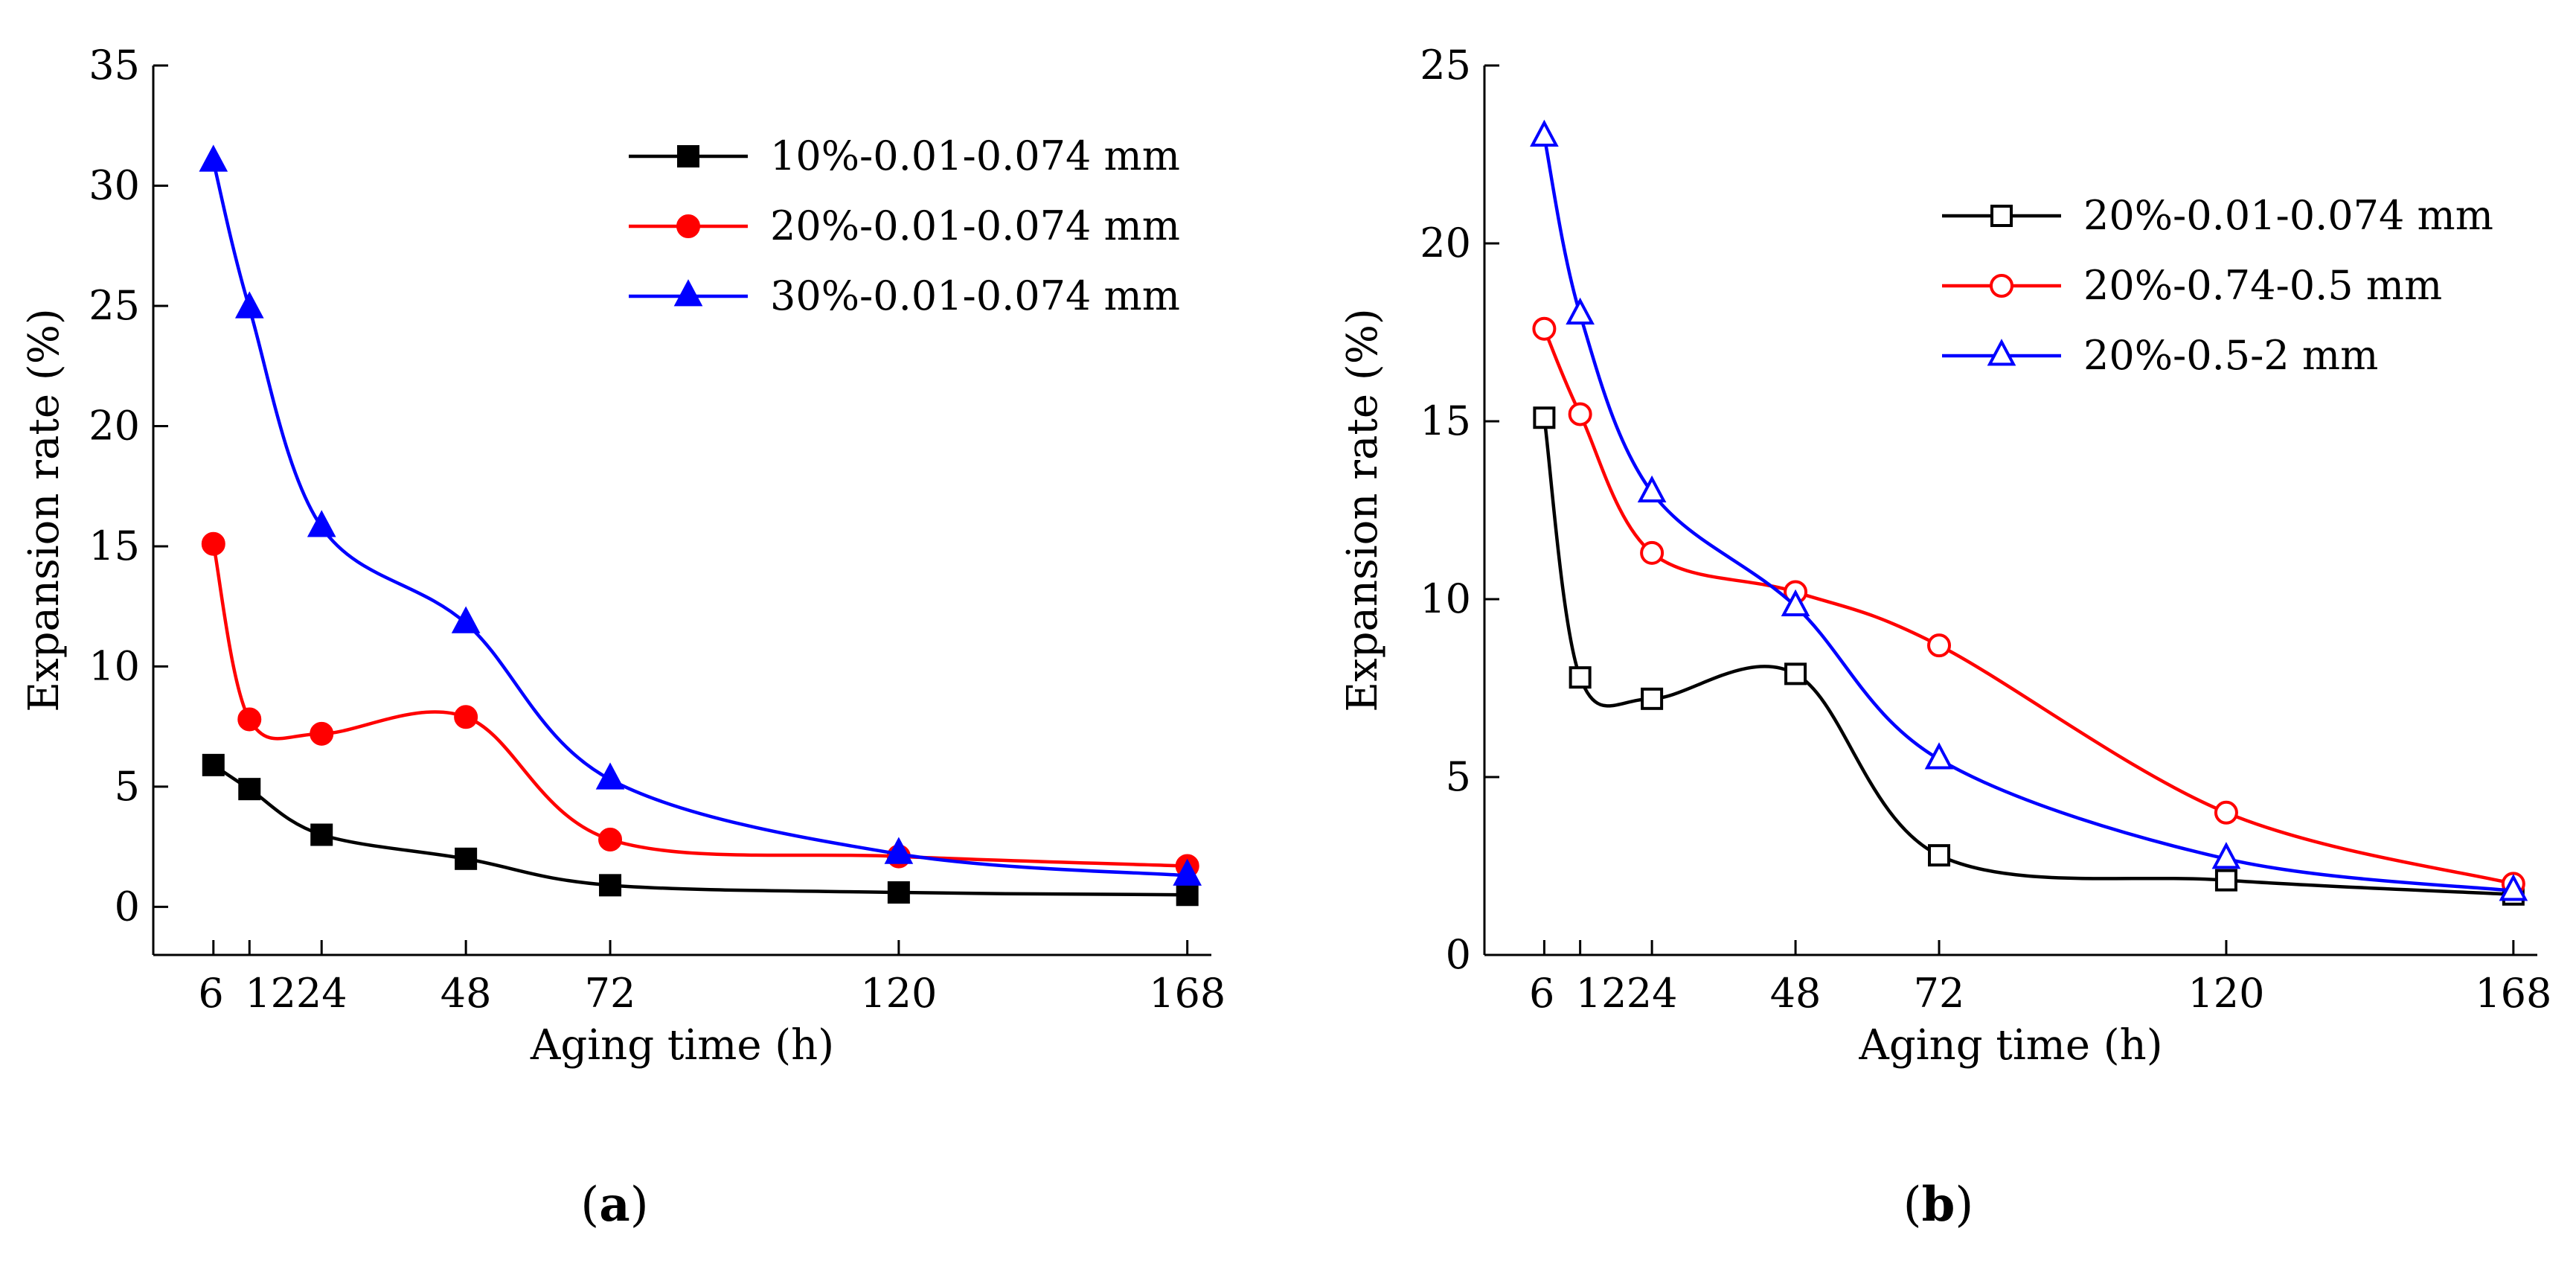 The width and height of the screenshot is (2576, 1275). Describe the element at coordinates (114, 65) in the screenshot. I see `y-tick-label: 35` at that location.